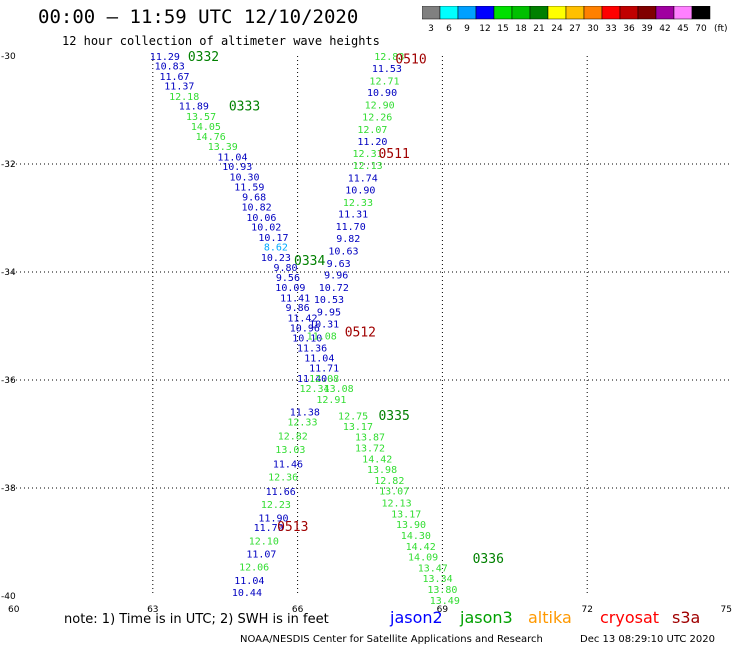 The height and width of the screenshot is (650, 740). What do you see at coordinates (443, 610) in the screenshot?
I see `lon-tick-label: 69` at bounding box center [443, 610].